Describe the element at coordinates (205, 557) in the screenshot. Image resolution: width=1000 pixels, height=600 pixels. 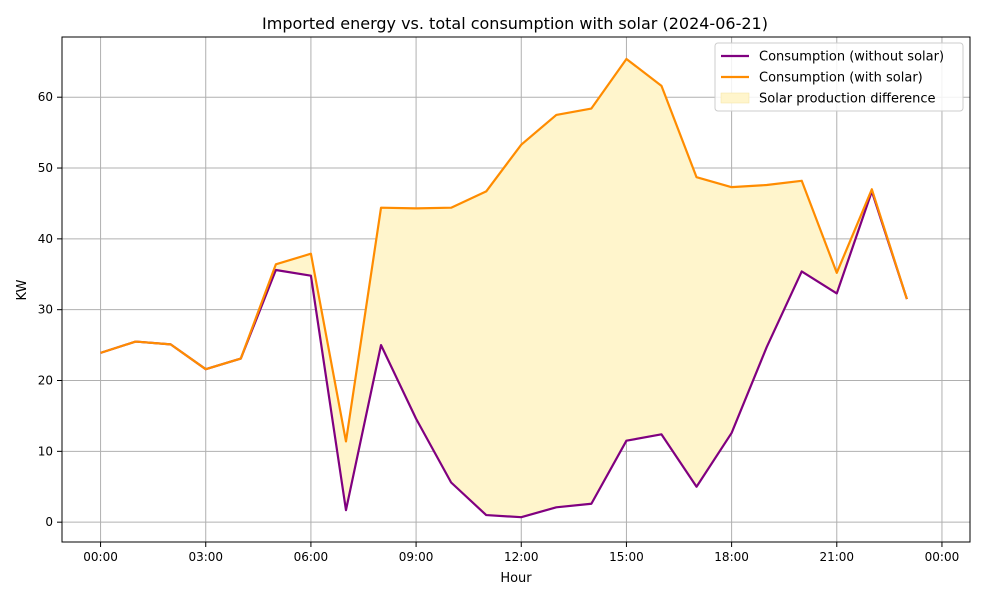
I see `x-tick-label: 03:00` at that location.